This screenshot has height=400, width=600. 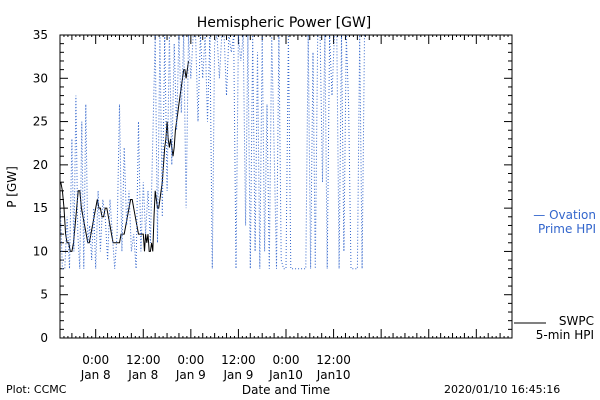 What do you see at coordinates (502, 389) in the screenshot?
I see `plot-timestamp: 2020/01/10 16:45:16` at bounding box center [502, 389].